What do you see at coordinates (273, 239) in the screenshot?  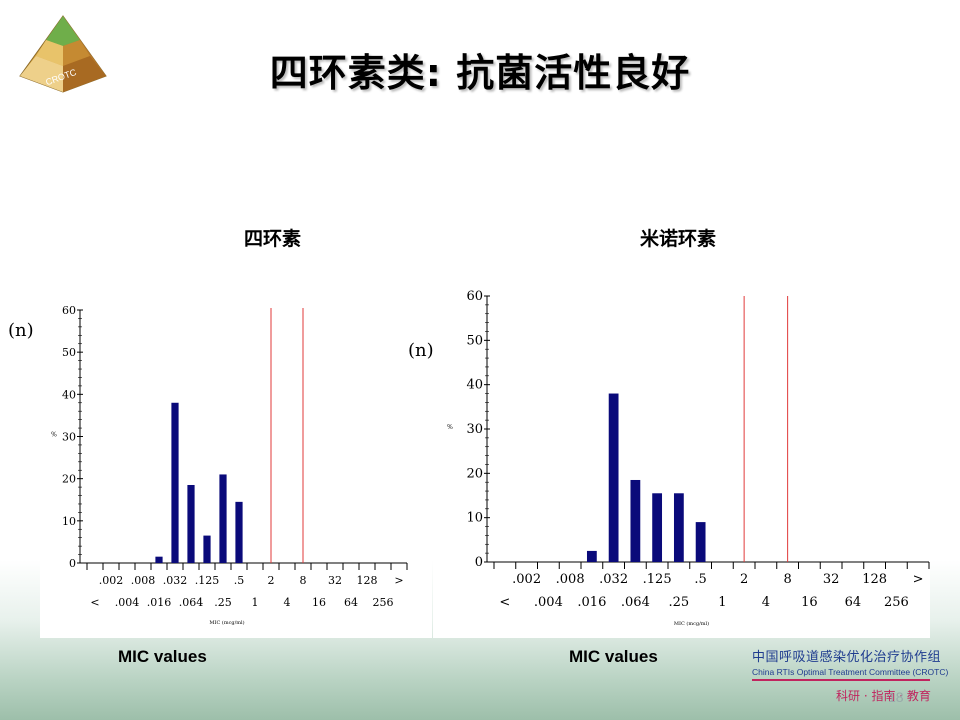 I see `chart-title-tetracycline: 四环素` at bounding box center [273, 239].